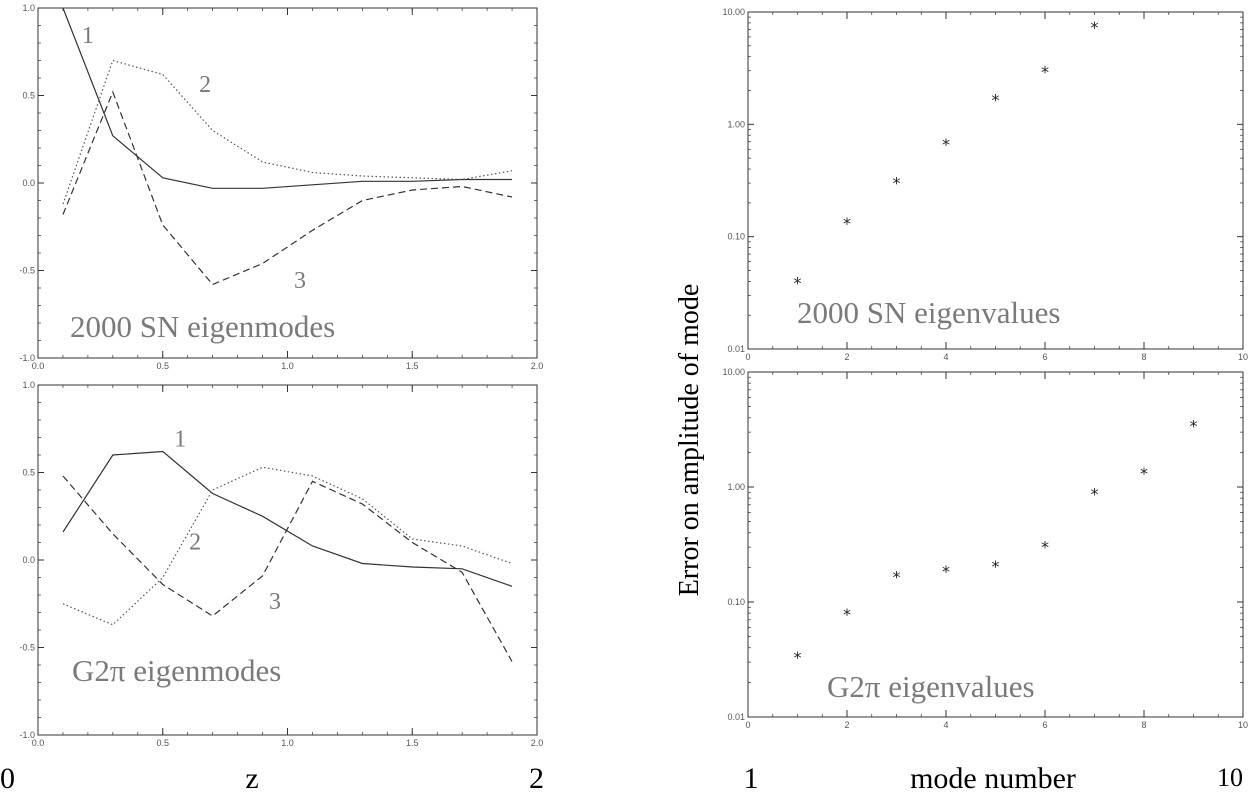  Describe the element at coordinates (1230, 777) in the screenshot. I see `right-x-end-label: 10` at that location.